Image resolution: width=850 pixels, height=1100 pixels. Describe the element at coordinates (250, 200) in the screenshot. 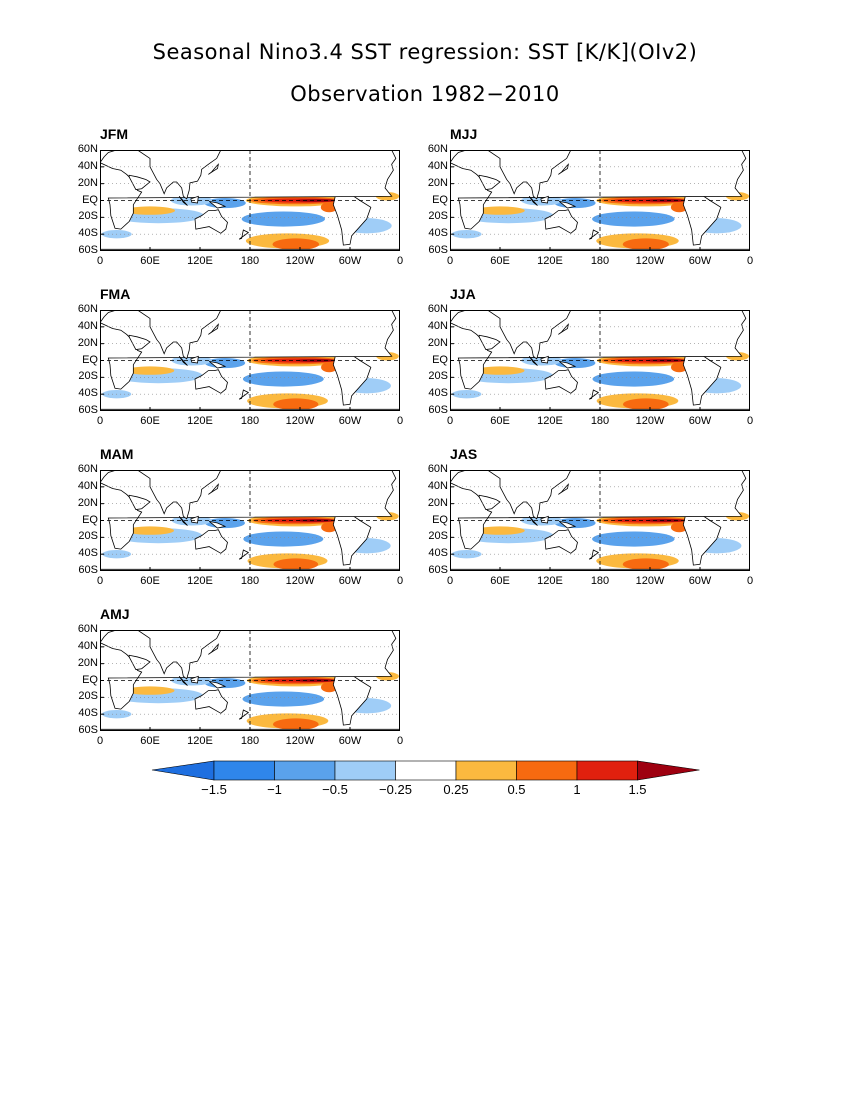

I see `map-panel-jfm` at that location.